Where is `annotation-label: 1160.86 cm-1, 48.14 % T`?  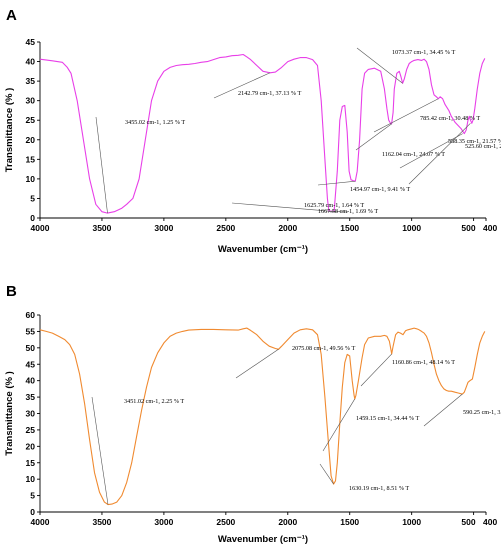
annotation-label: 1160.86 cm-1, 48.14 % T is located at coordinates (423, 362).